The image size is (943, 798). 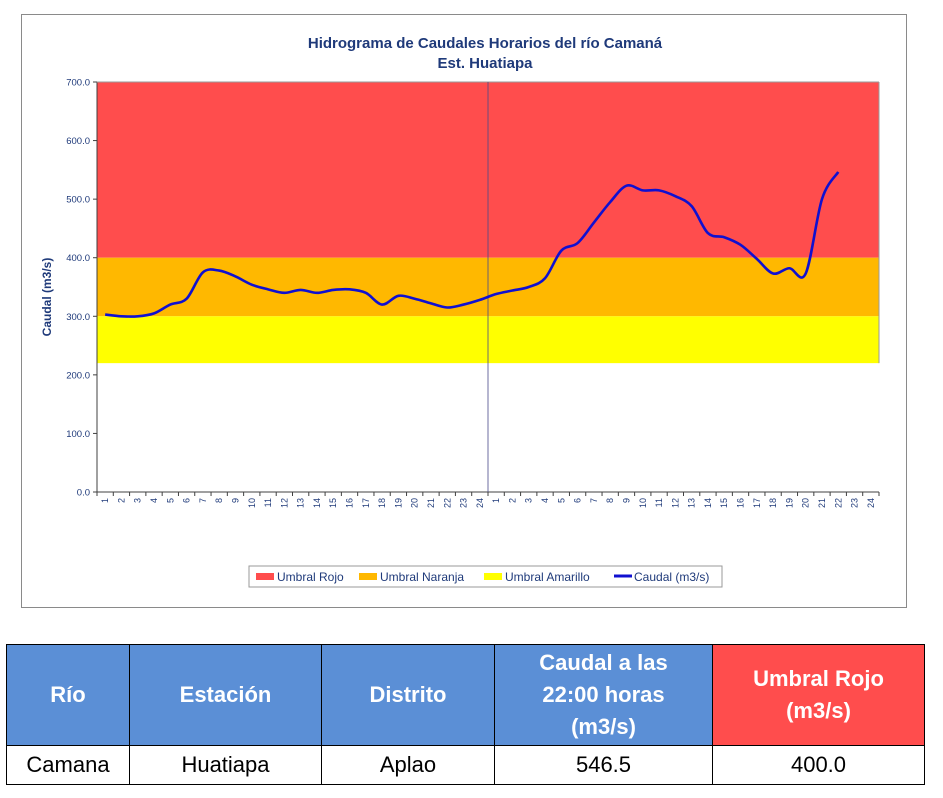 What do you see at coordinates (154, 500) in the screenshot?
I see `x-tick-label-3: 4` at bounding box center [154, 500].